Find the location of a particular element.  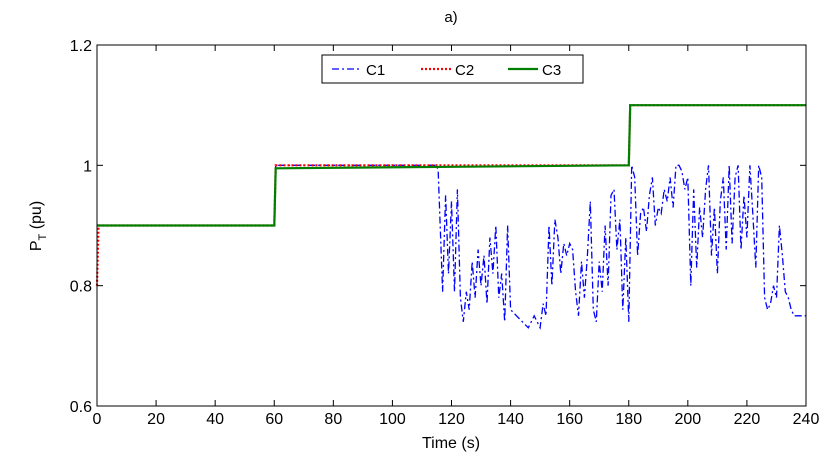

legend: C1 C2 C3 is located at coordinates (452, 69).